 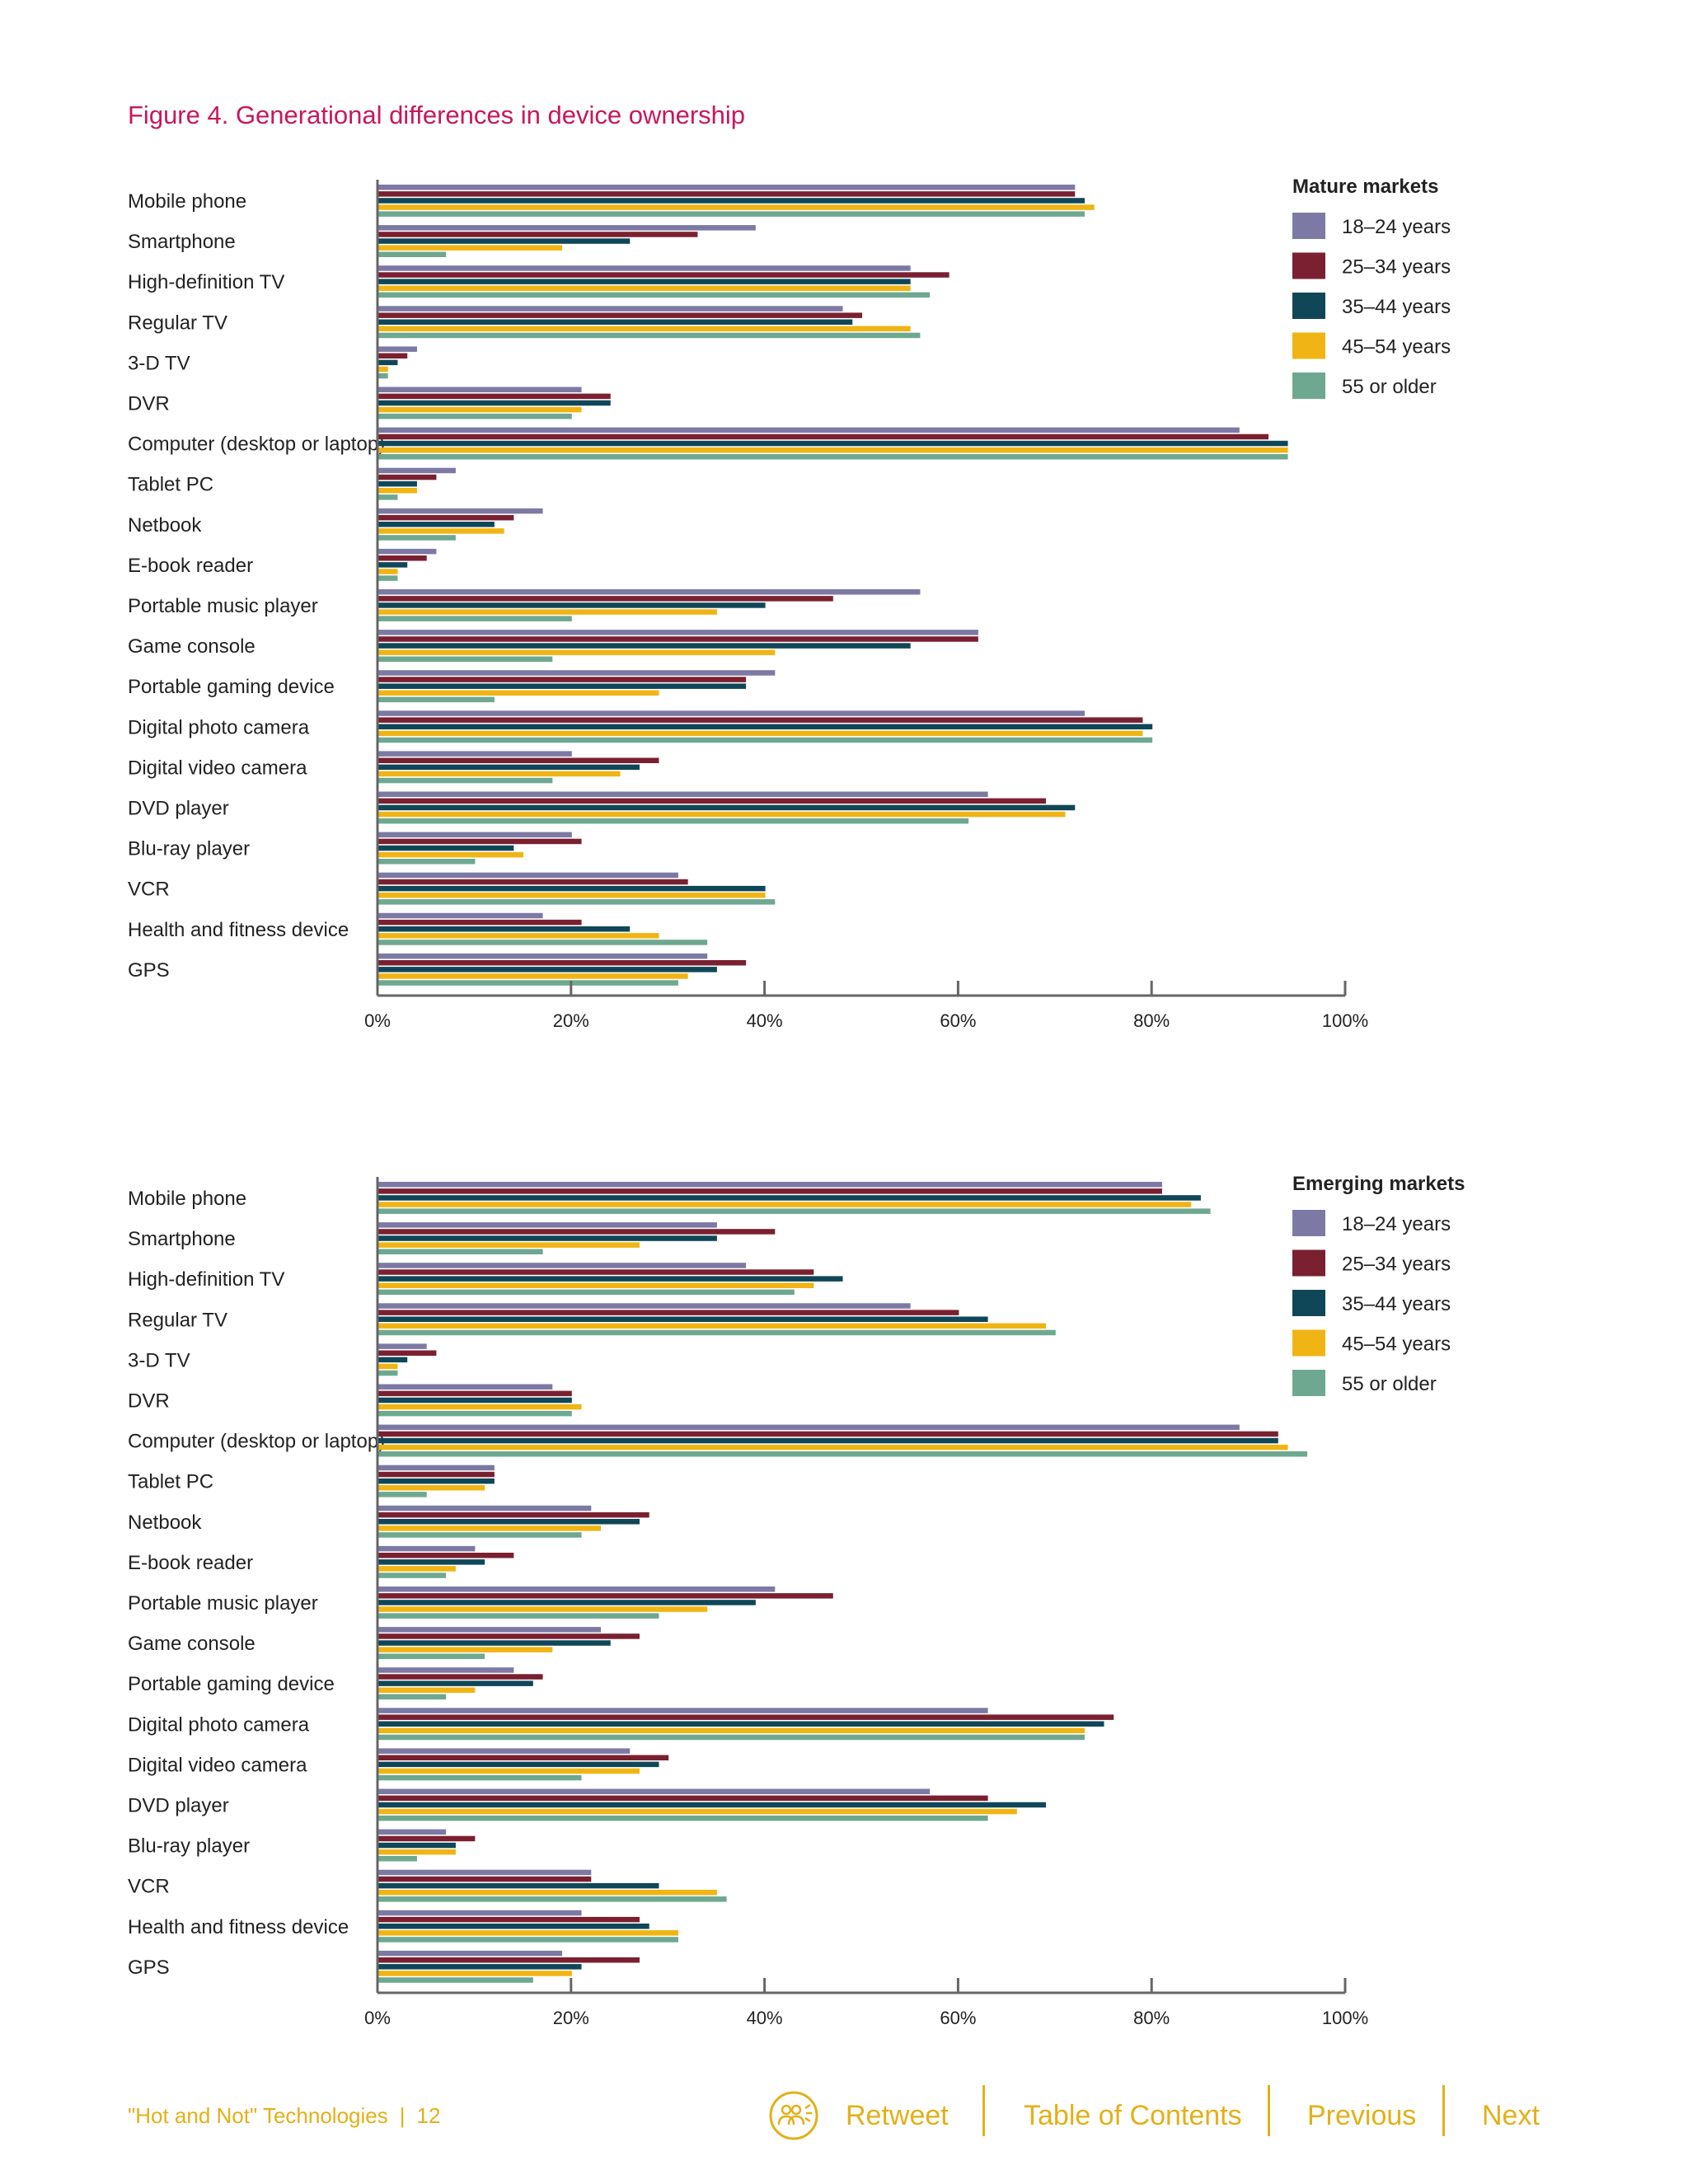 What do you see at coordinates (1511, 2115) in the screenshot?
I see `next-link: Next` at bounding box center [1511, 2115].